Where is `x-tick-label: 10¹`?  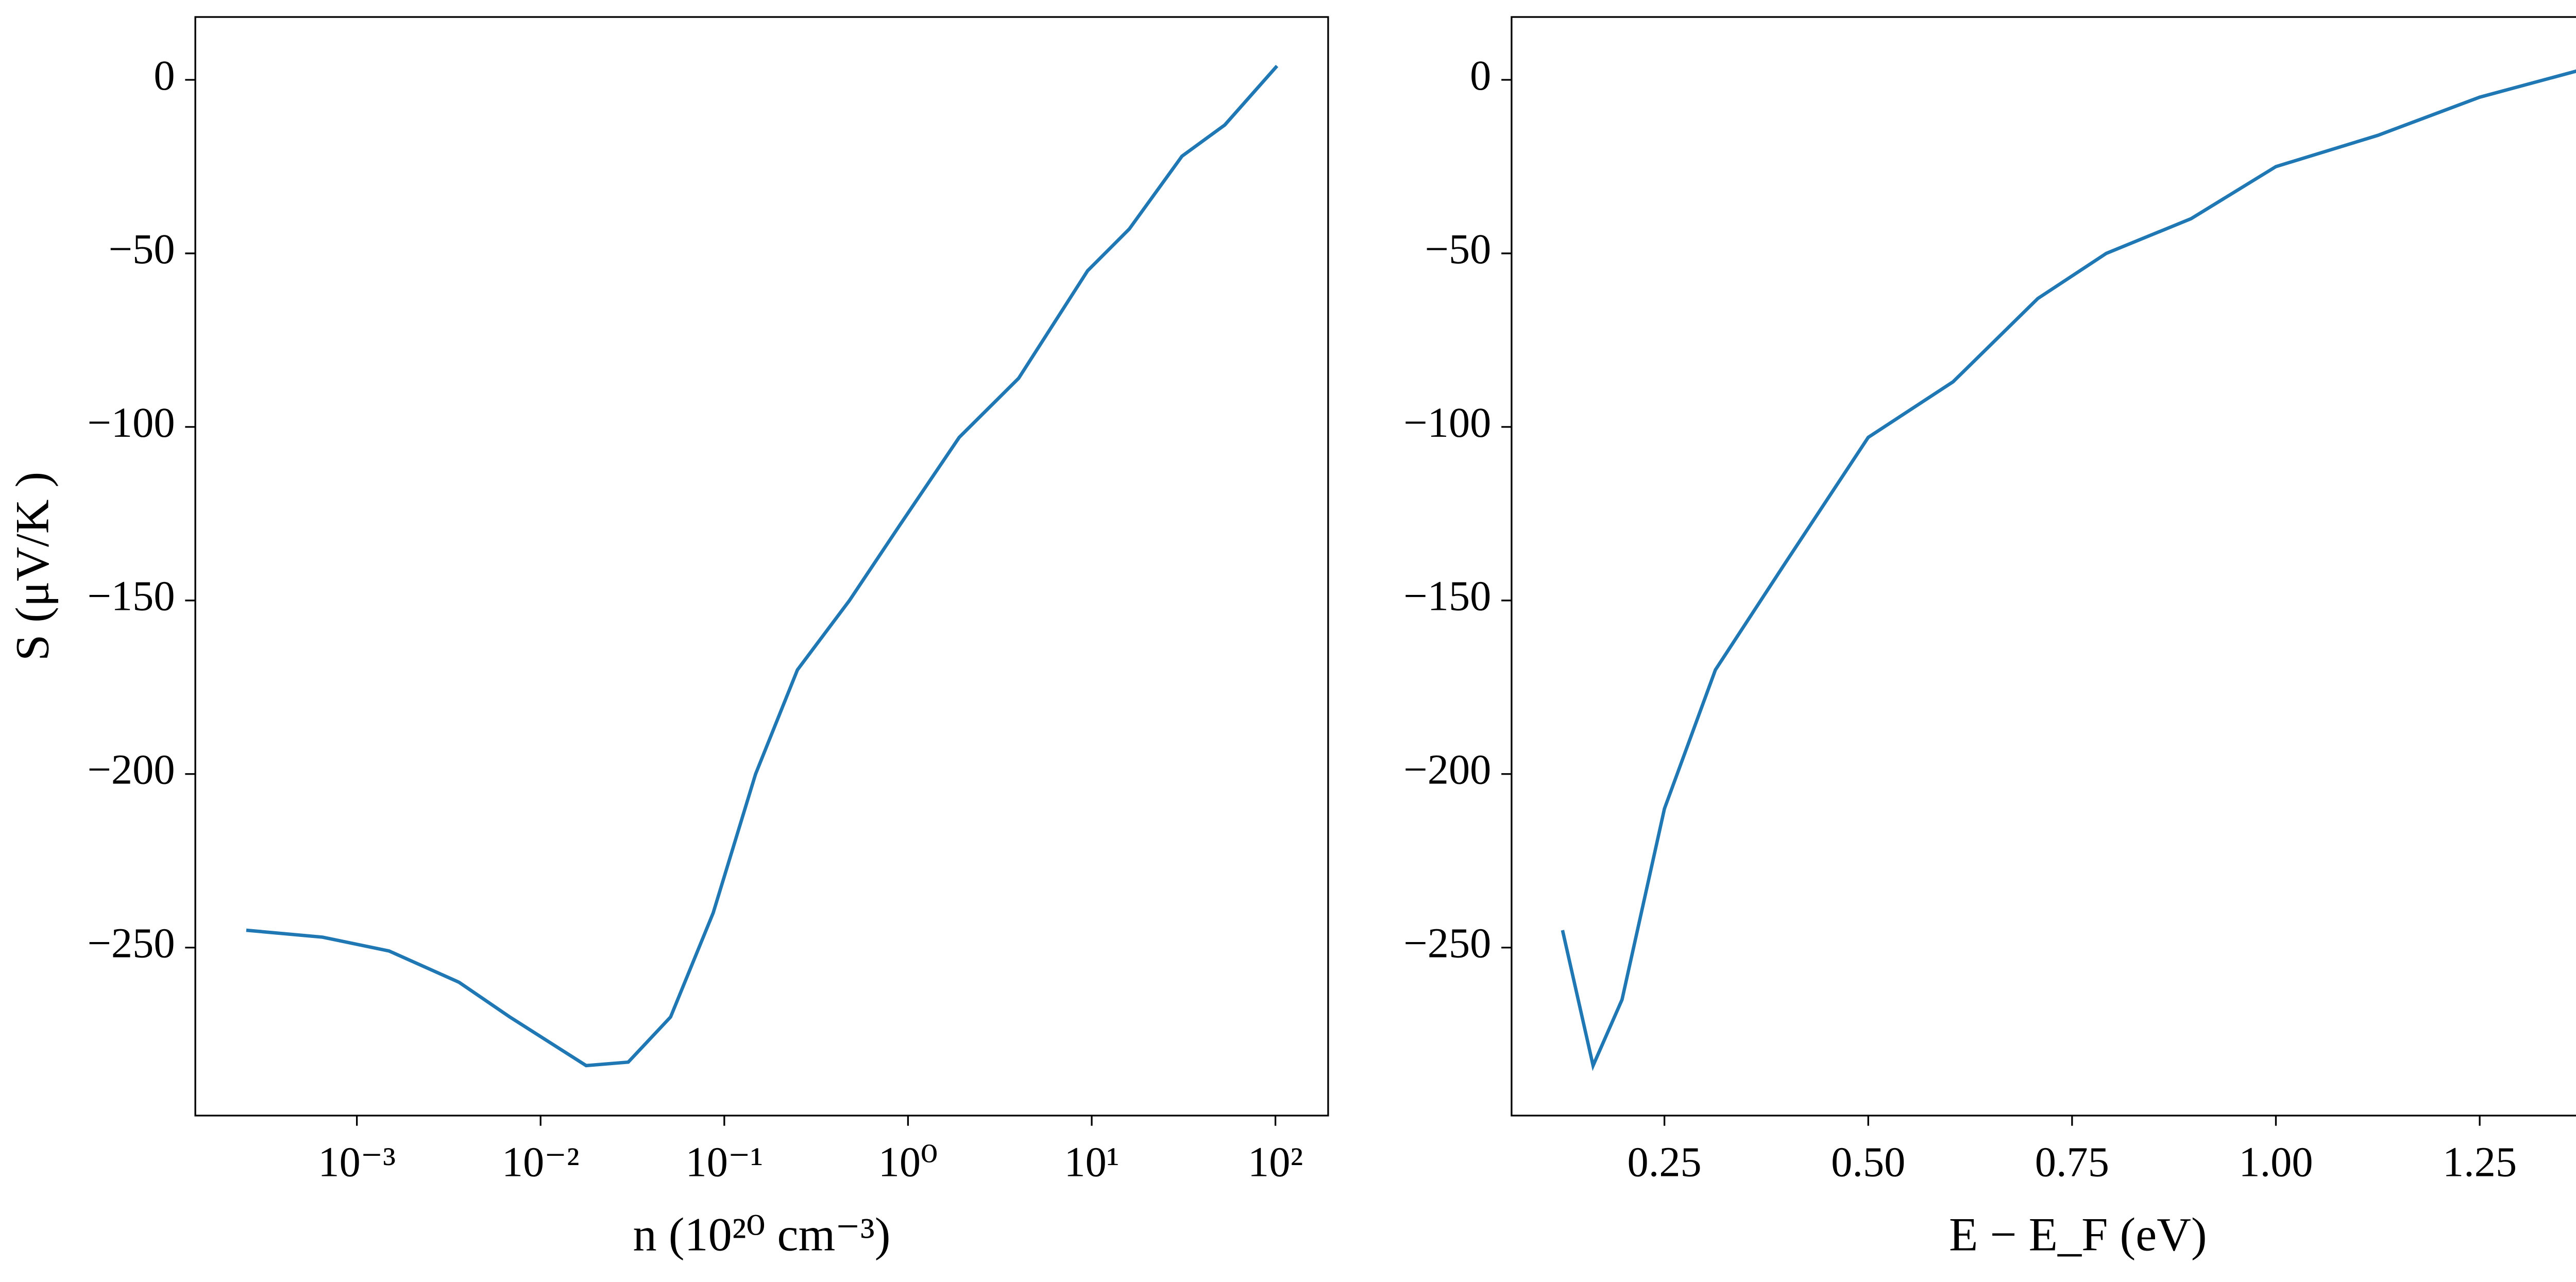 x-tick-label: 10¹ is located at coordinates (1091, 1163).